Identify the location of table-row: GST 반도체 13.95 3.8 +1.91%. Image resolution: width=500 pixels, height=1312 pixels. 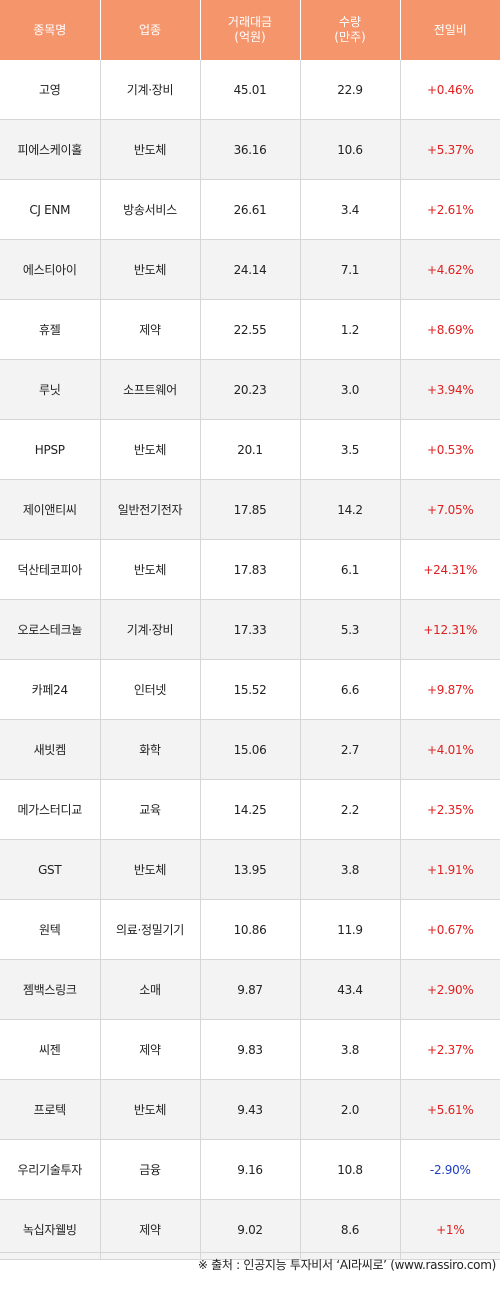
(250, 869).